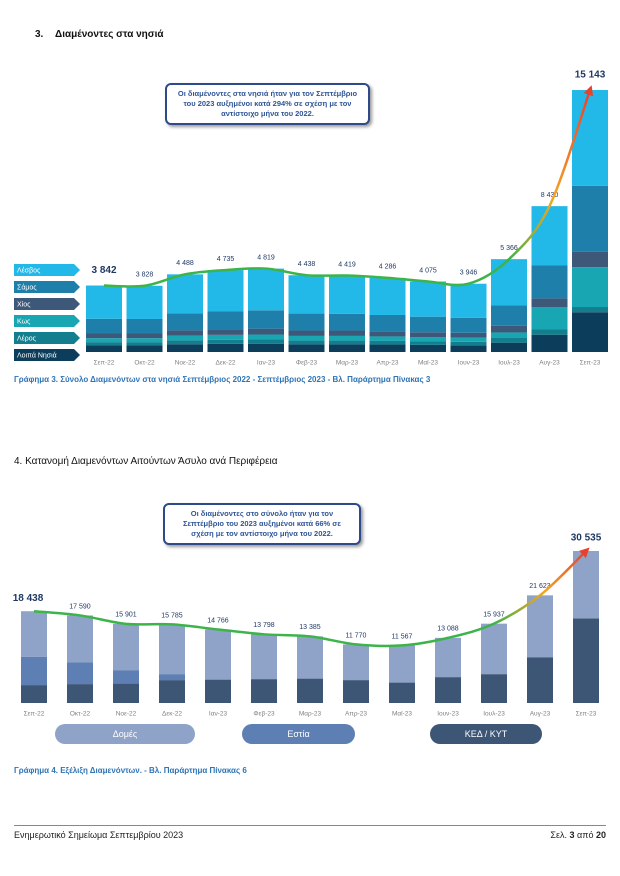  Describe the element at coordinates (428, 270) in the screenshot. I see `value-label: 4 075` at that location.